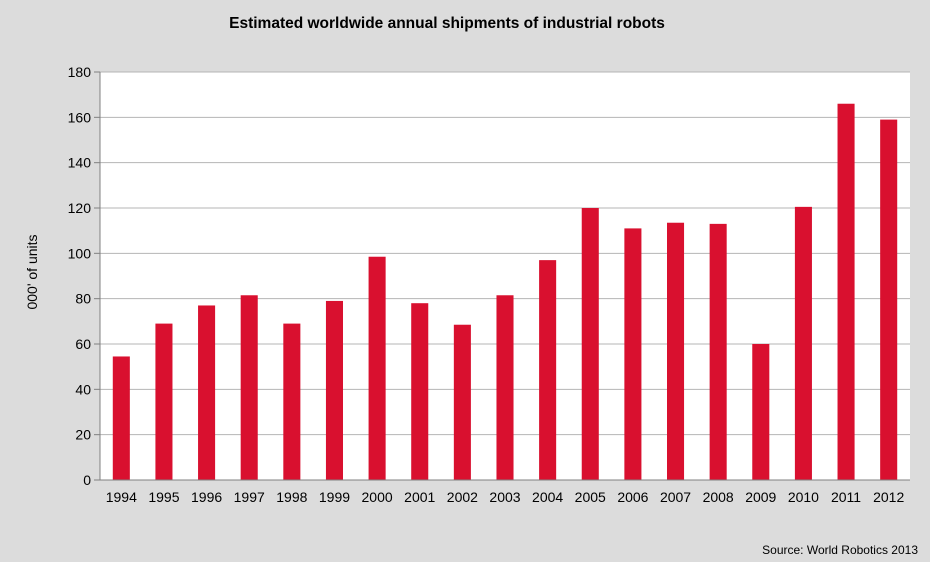 The image size is (930, 562). What do you see at coordinates (505, 387) in the screenshot?
I see `bar-2003` at bounding box center [505, 387].